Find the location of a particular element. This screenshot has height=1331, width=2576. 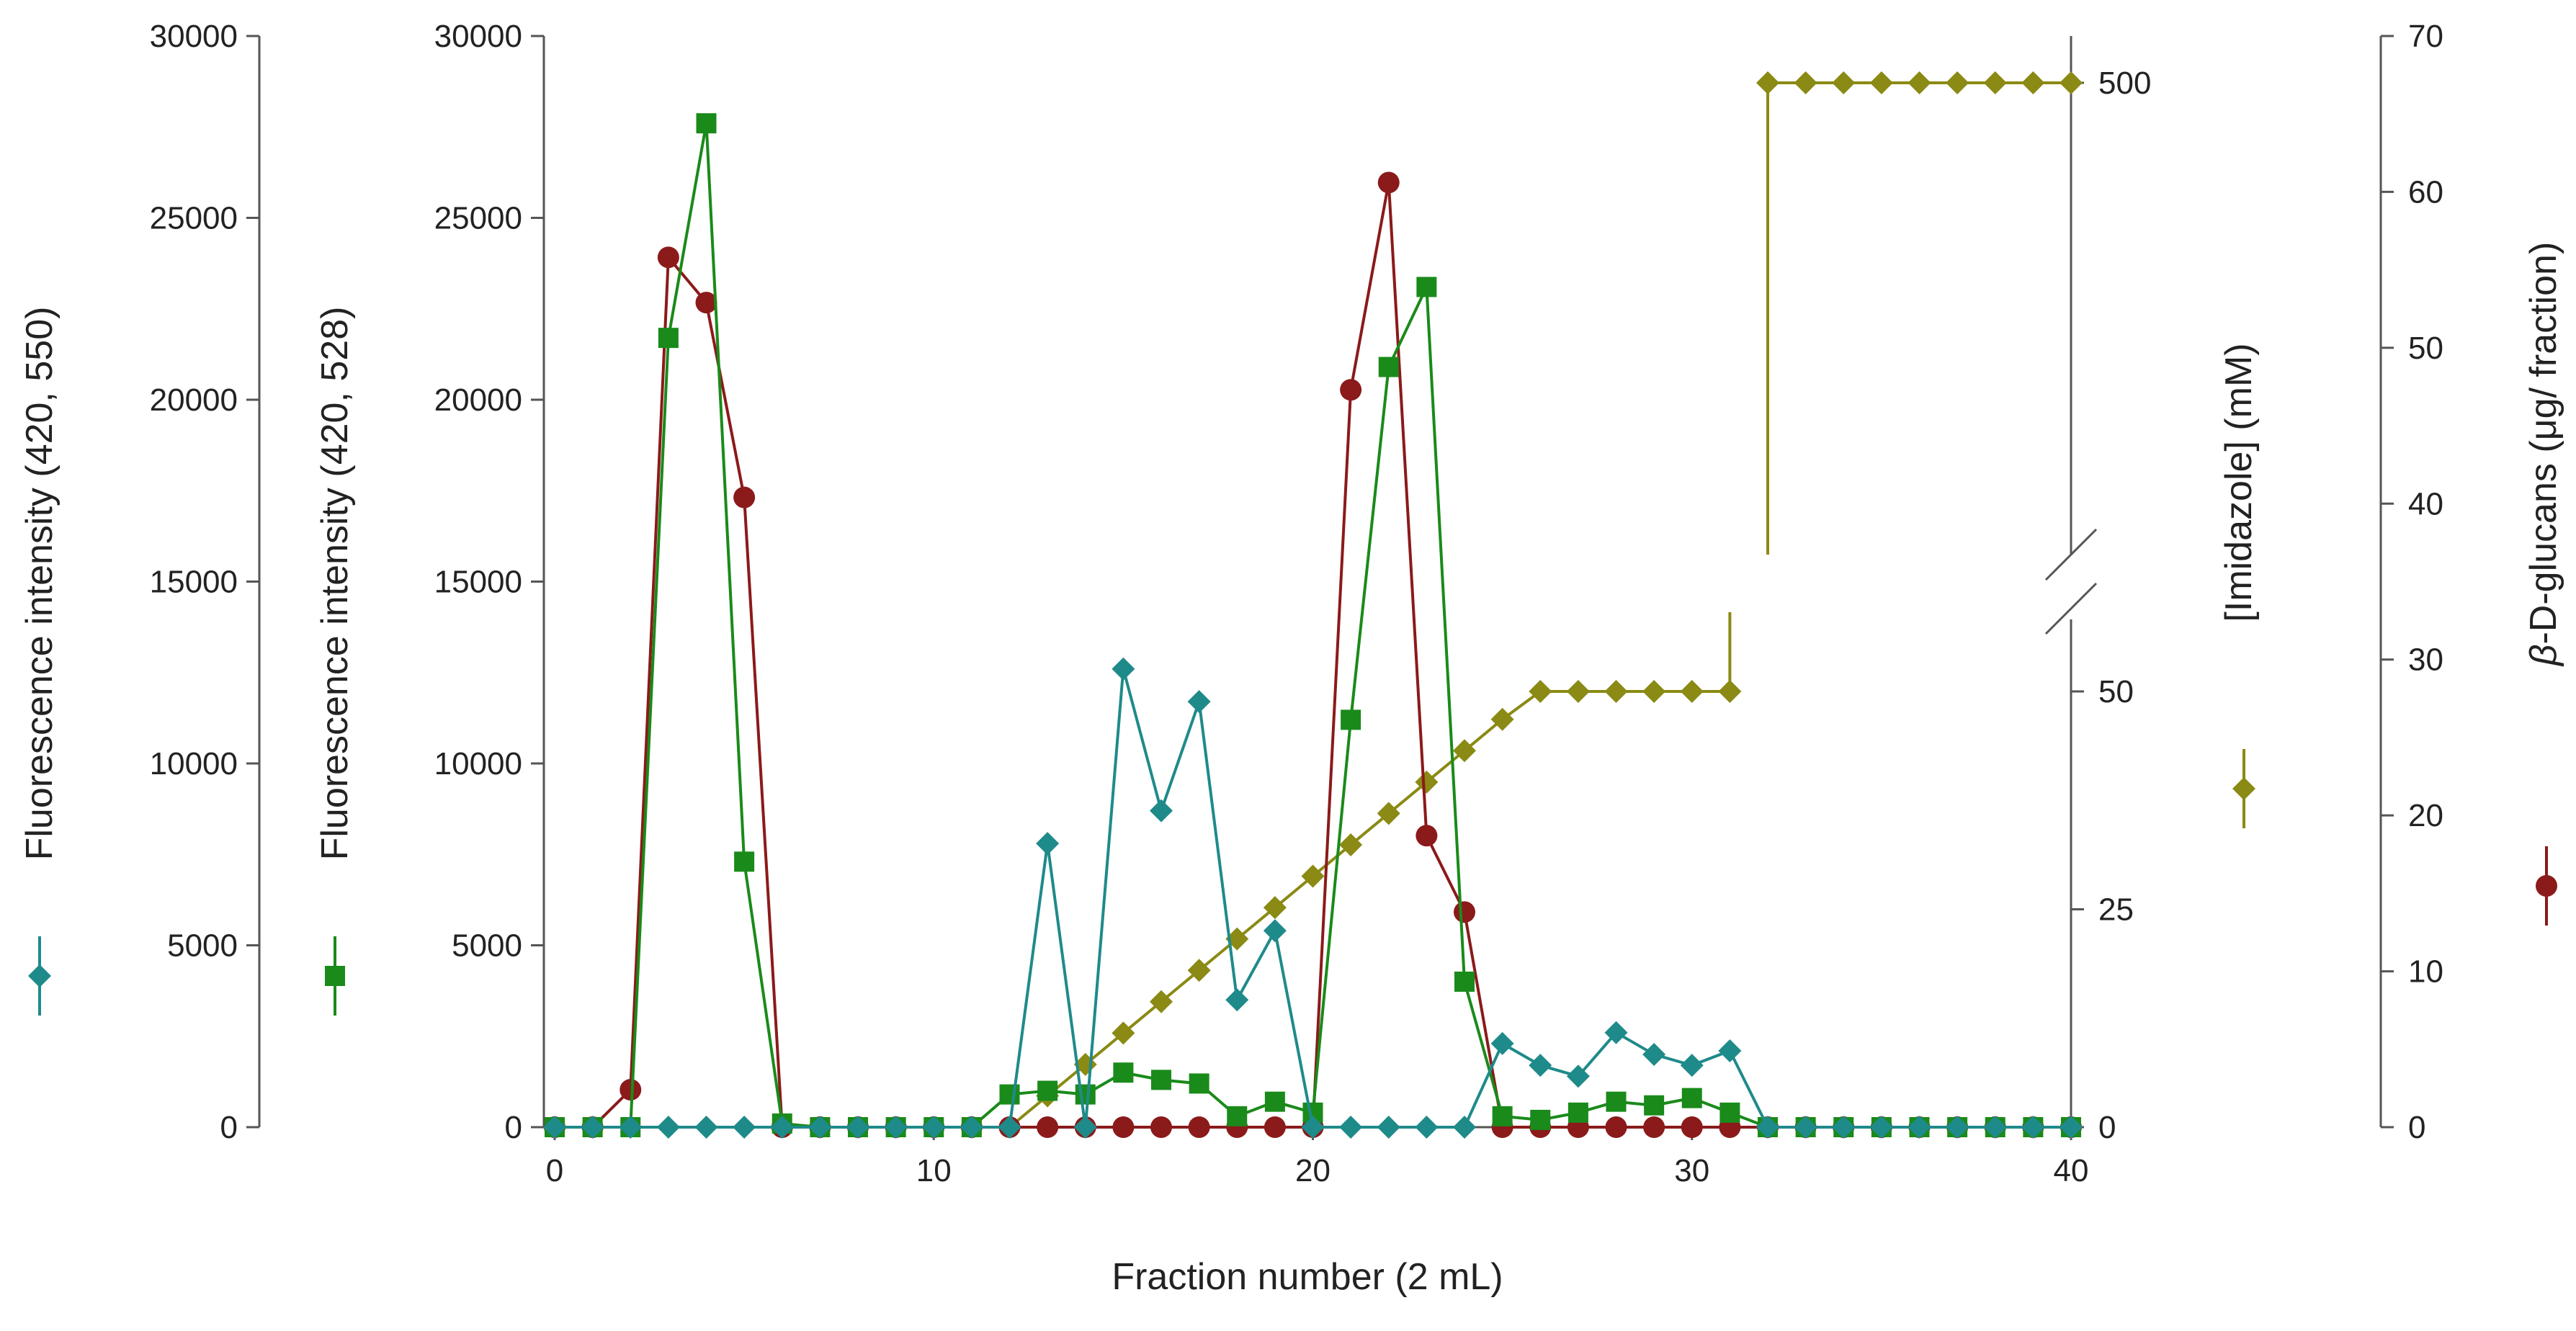

left-axis-1-tick-label: 10000 is located at coordinates (194, 764).